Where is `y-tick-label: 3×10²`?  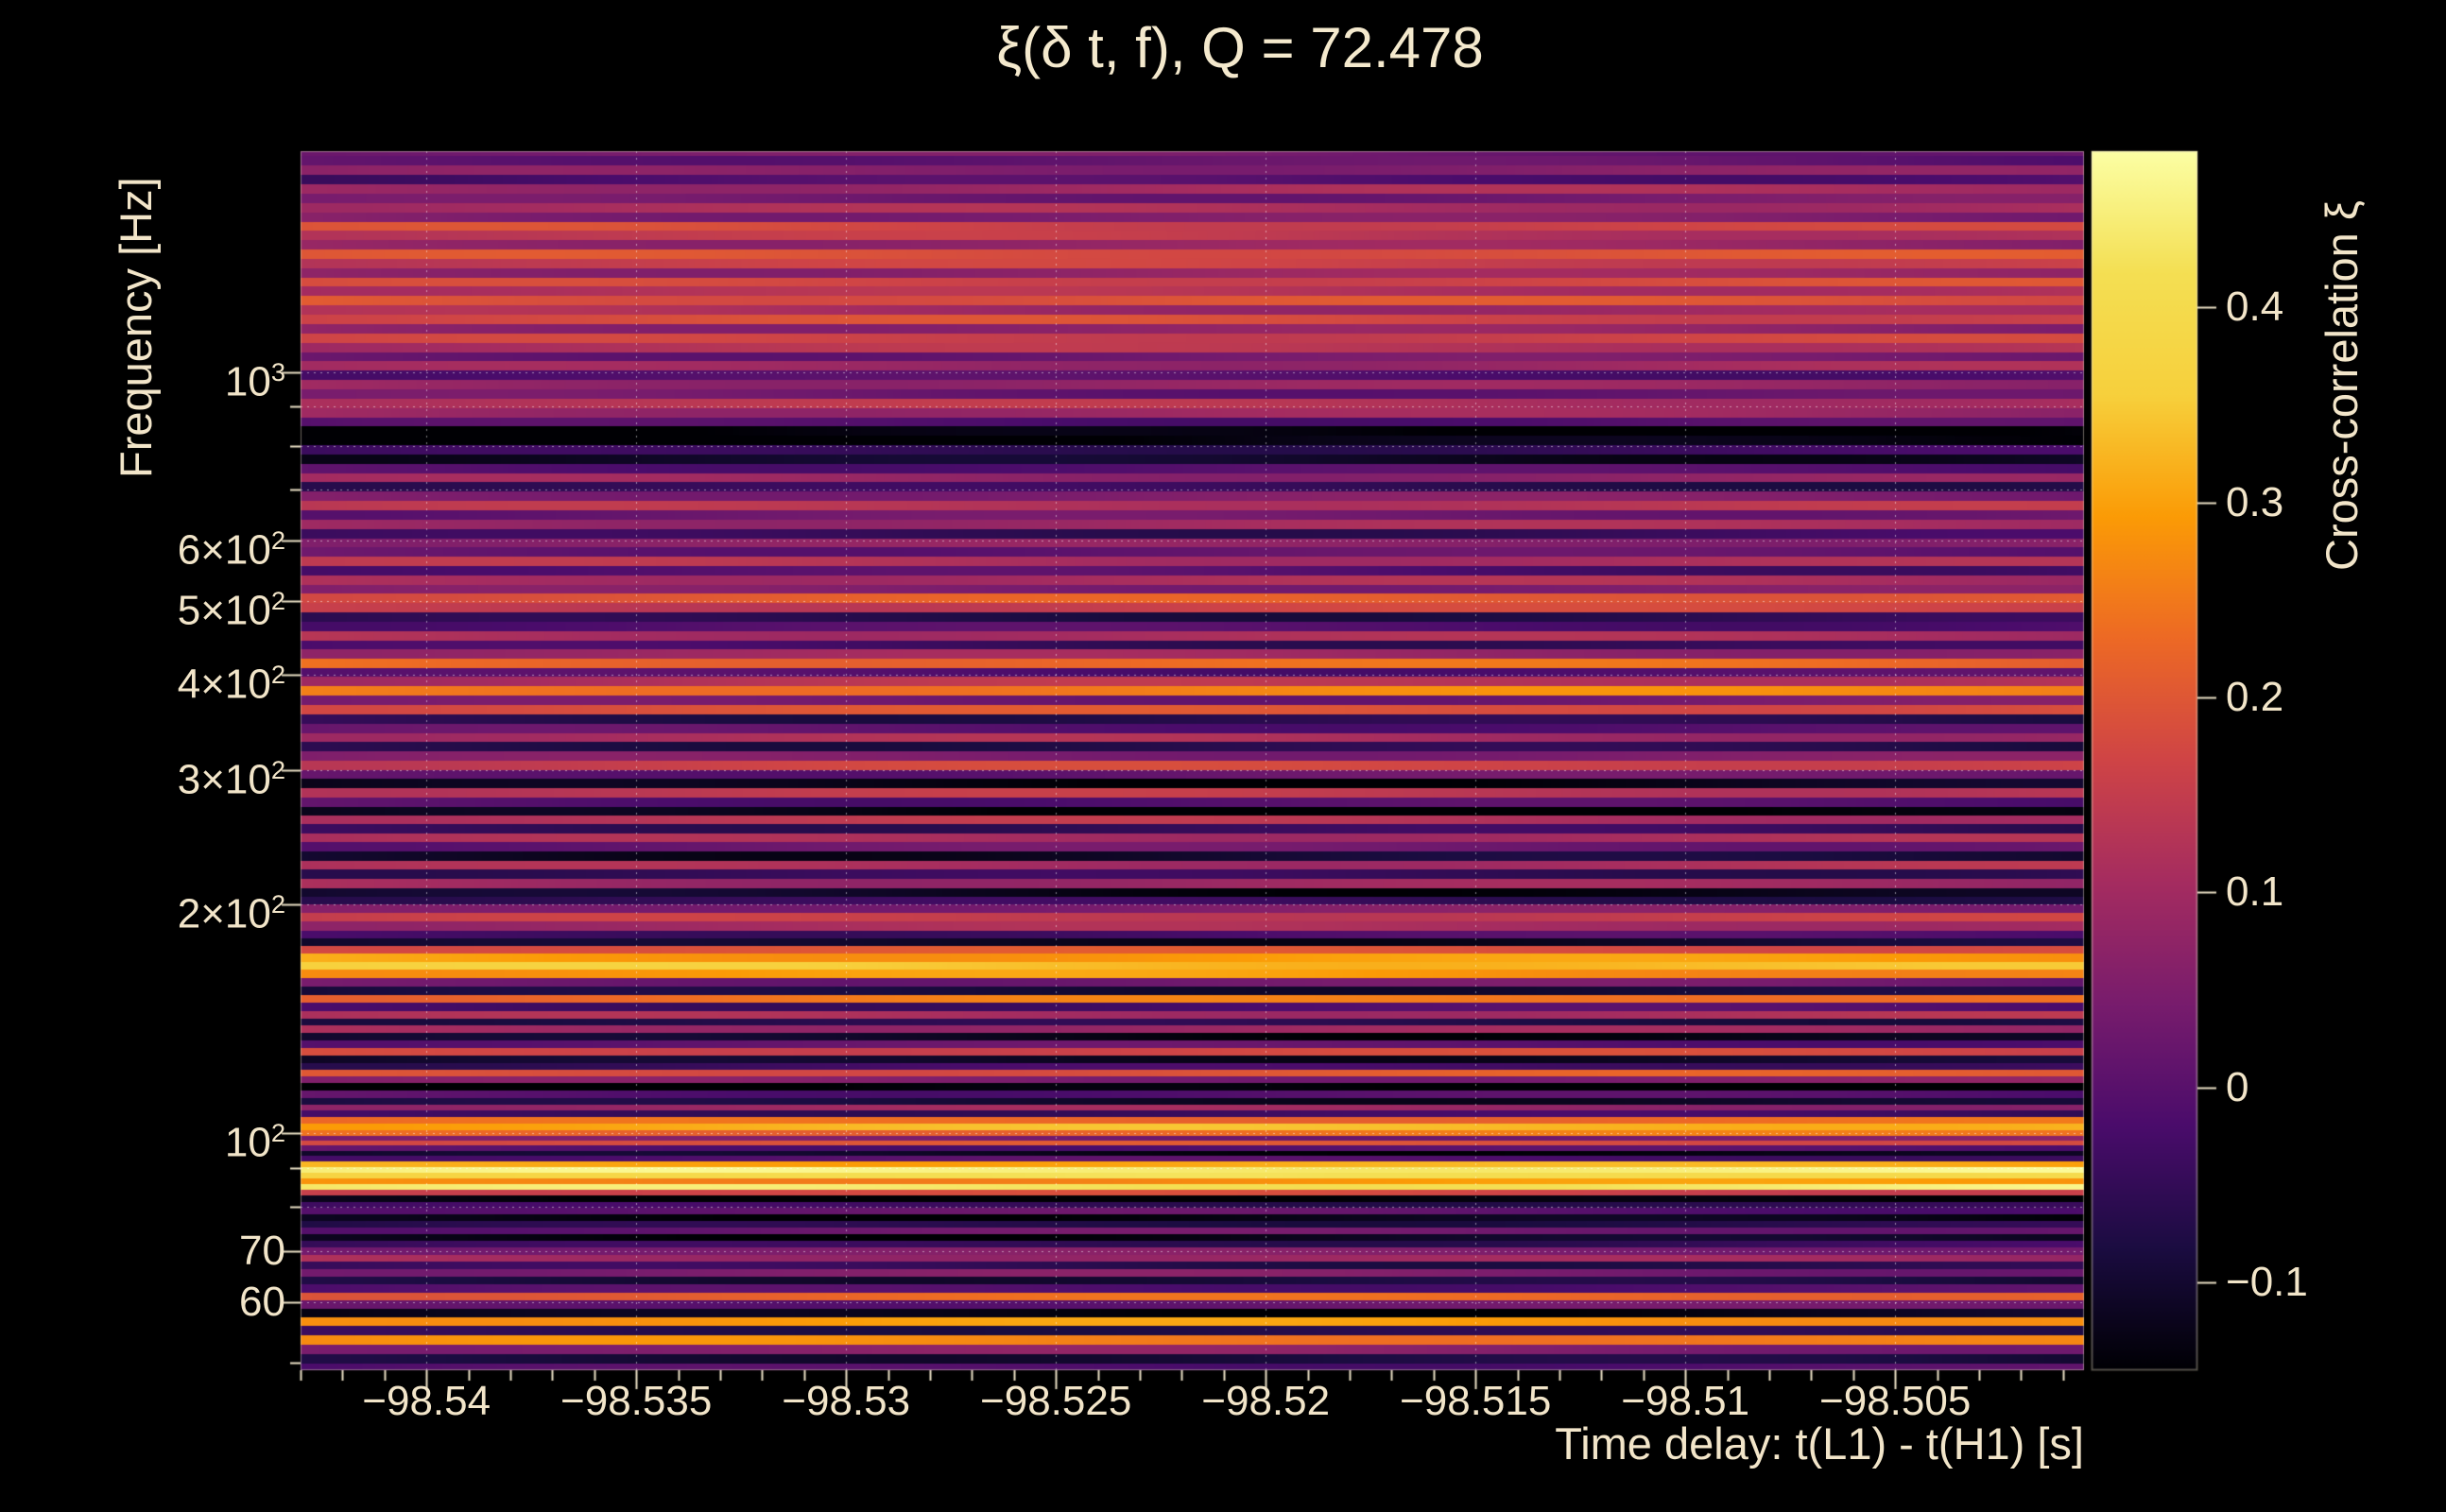 y-tick-label: 3×10² is located at coordinates (231, 778).